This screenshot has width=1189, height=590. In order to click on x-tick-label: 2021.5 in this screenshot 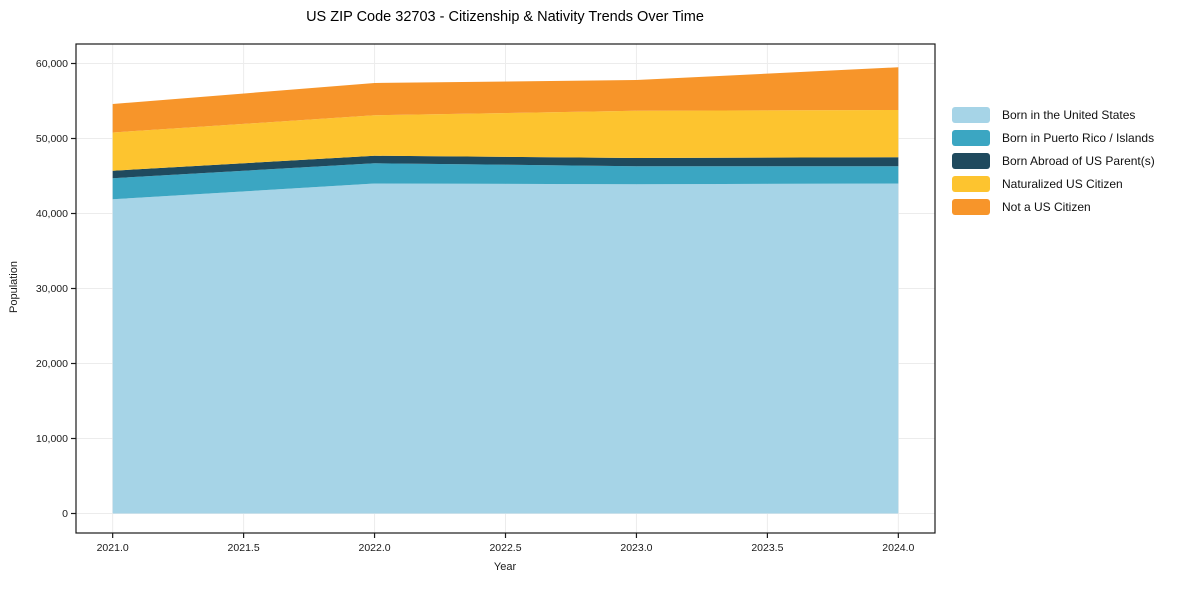, I will do `click(243, 548)`.